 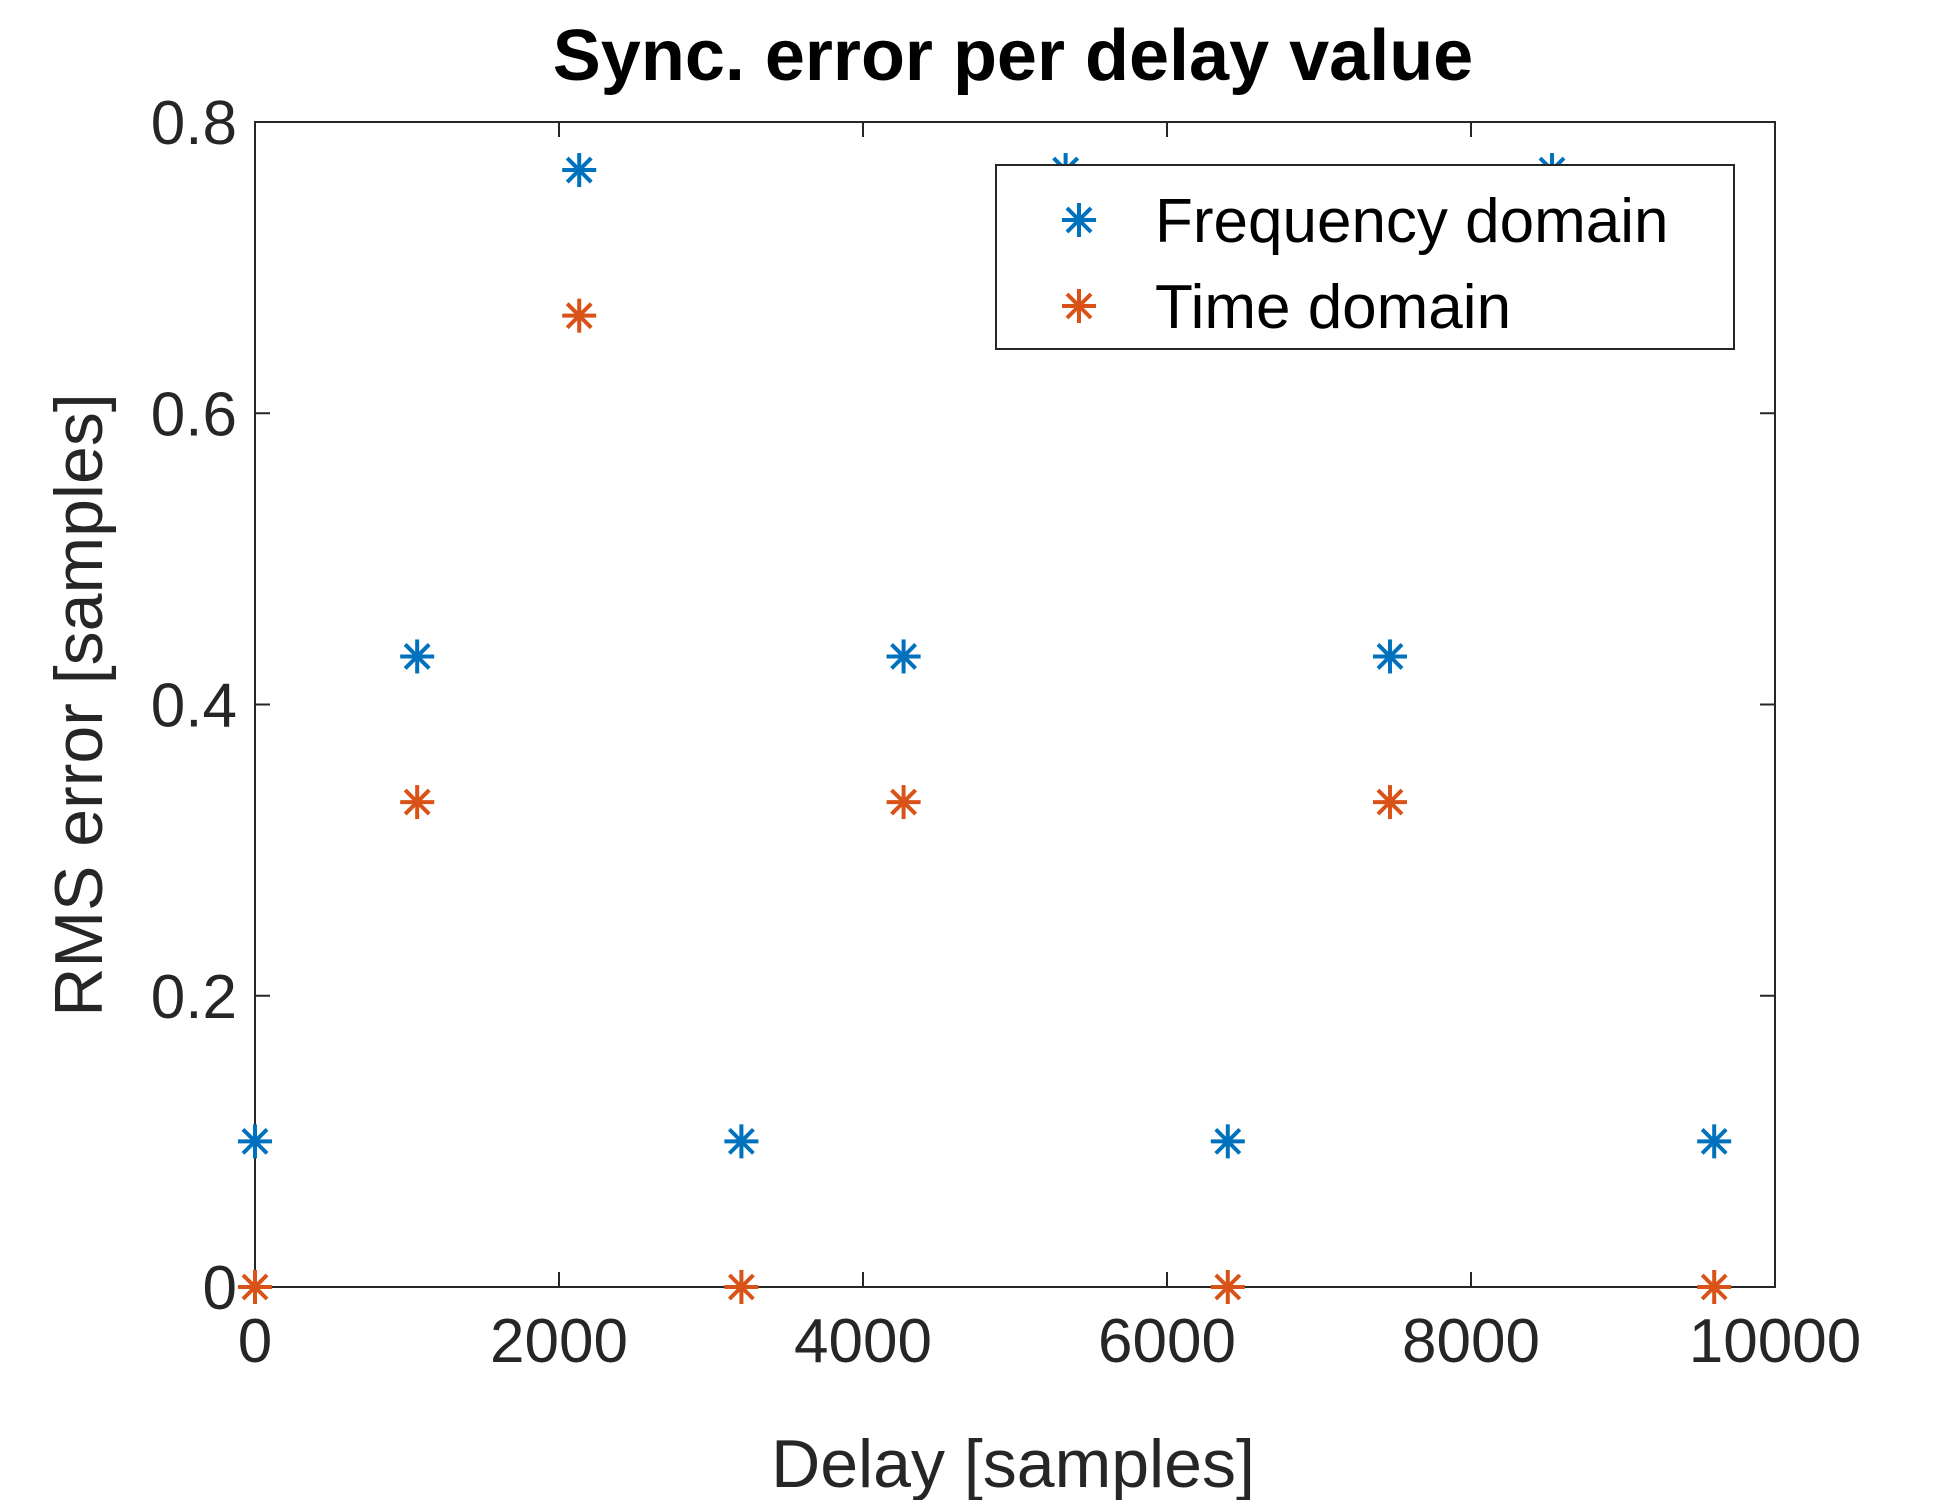 I want to click on x-tick-label: 10000, so click(x=1775, y=1341).